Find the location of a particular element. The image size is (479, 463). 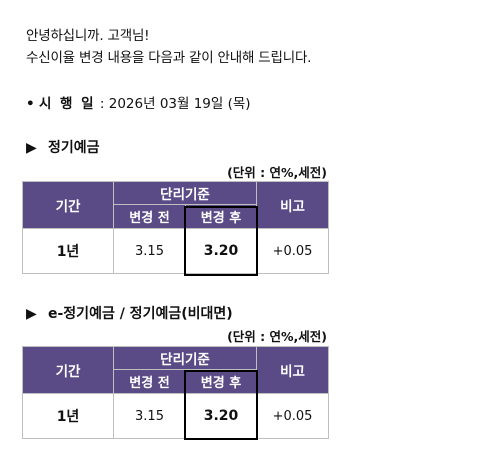

greeting-line-2: 수신이율 변경 내용을 다음과 같이 안내해 드립니다. is located at coordinates (169, 58).